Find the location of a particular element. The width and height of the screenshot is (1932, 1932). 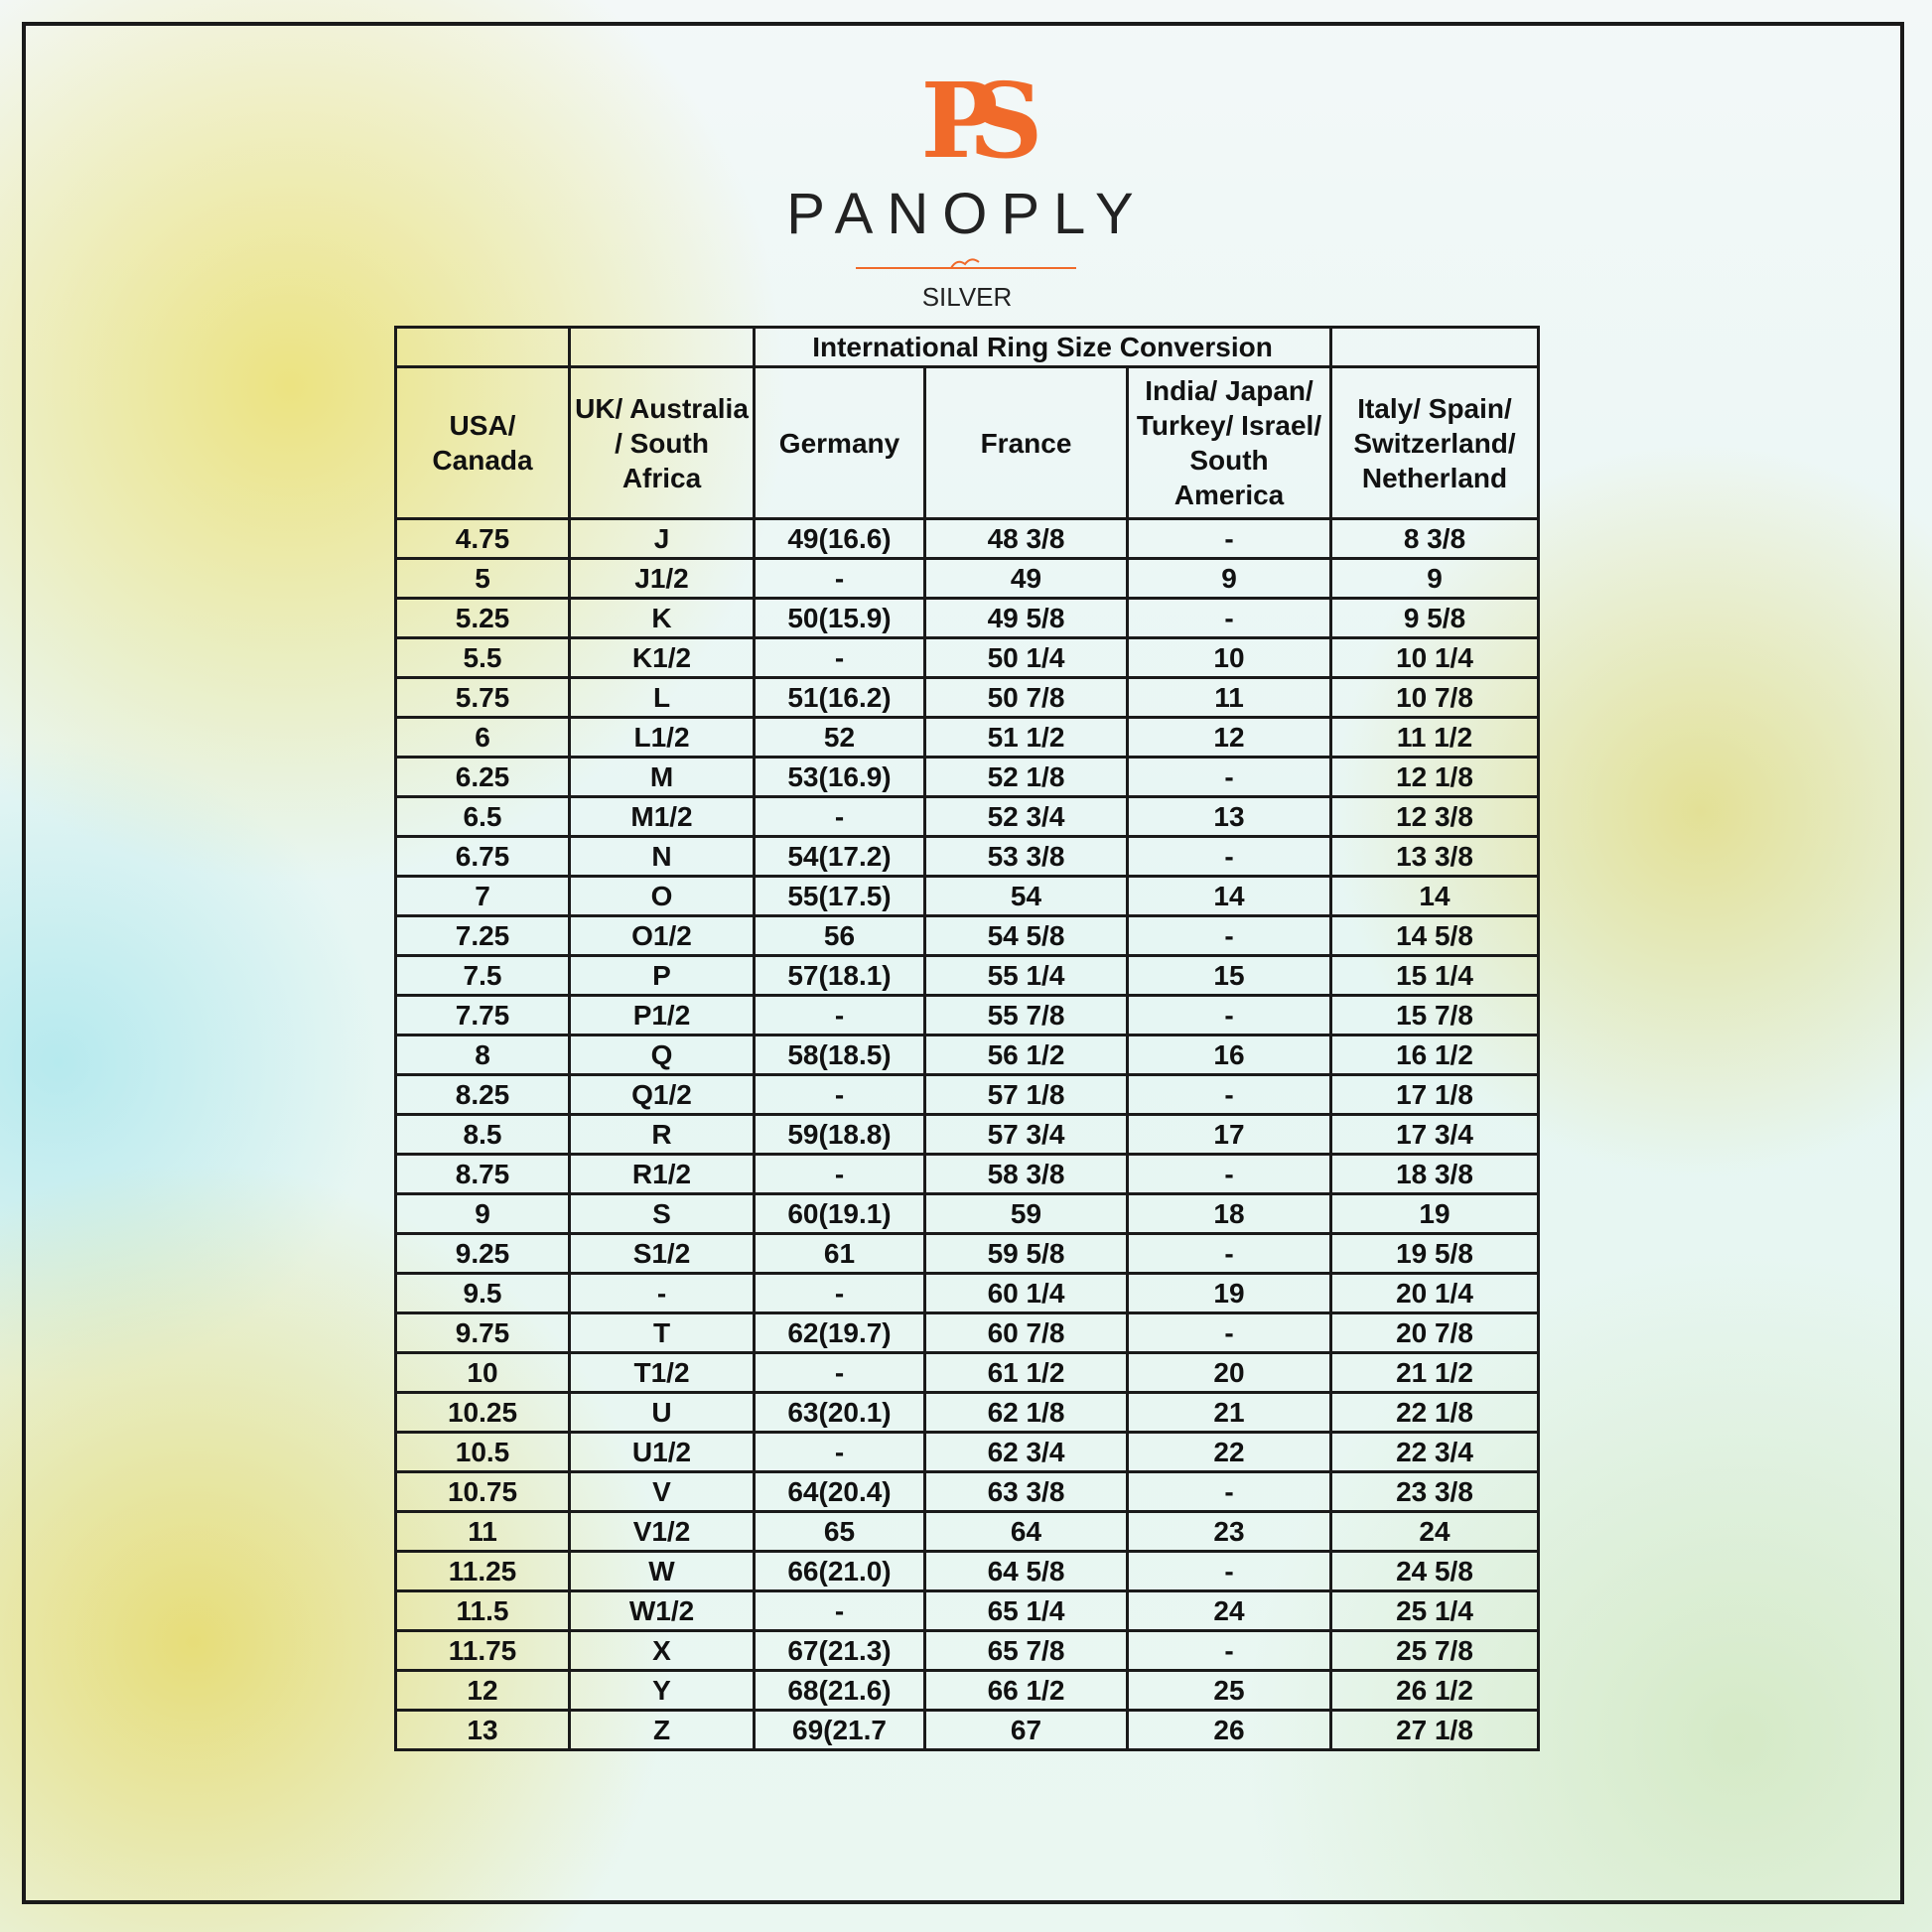

cell: N is located at coordinates (662, 857).